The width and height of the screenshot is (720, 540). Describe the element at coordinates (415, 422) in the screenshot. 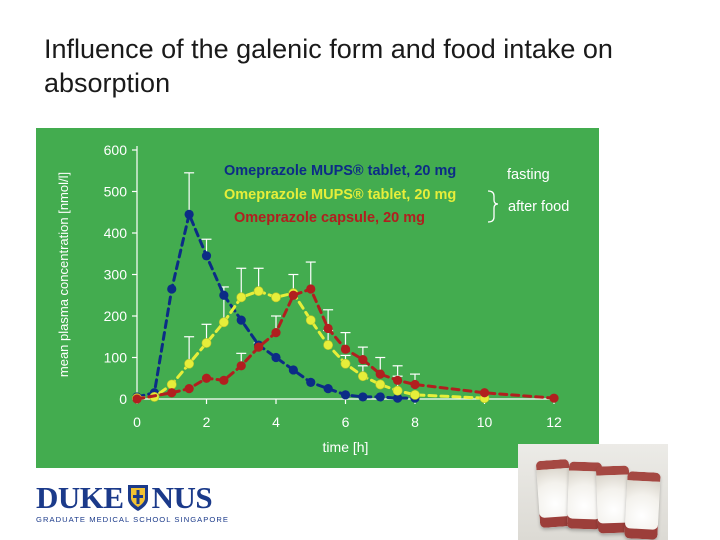

I see `x-tick-label: 8` at that location.